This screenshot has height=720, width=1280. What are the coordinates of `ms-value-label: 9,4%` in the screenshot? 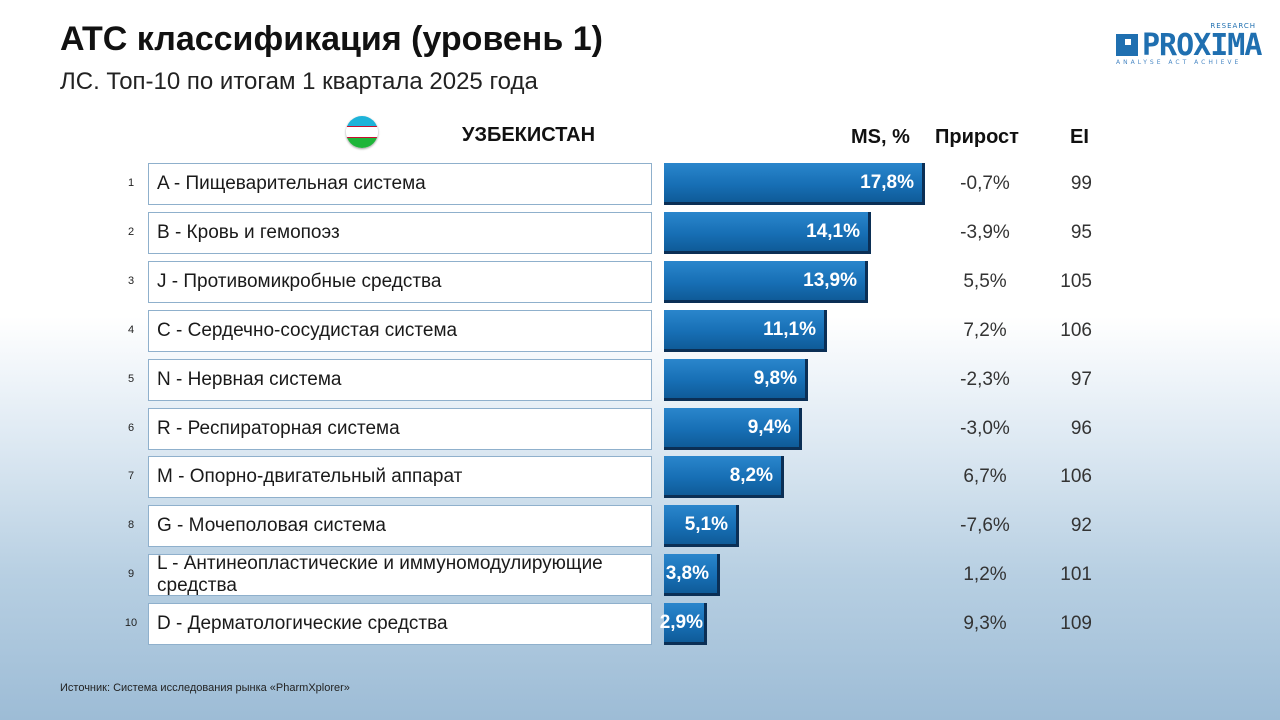 It's located at (769, 427).